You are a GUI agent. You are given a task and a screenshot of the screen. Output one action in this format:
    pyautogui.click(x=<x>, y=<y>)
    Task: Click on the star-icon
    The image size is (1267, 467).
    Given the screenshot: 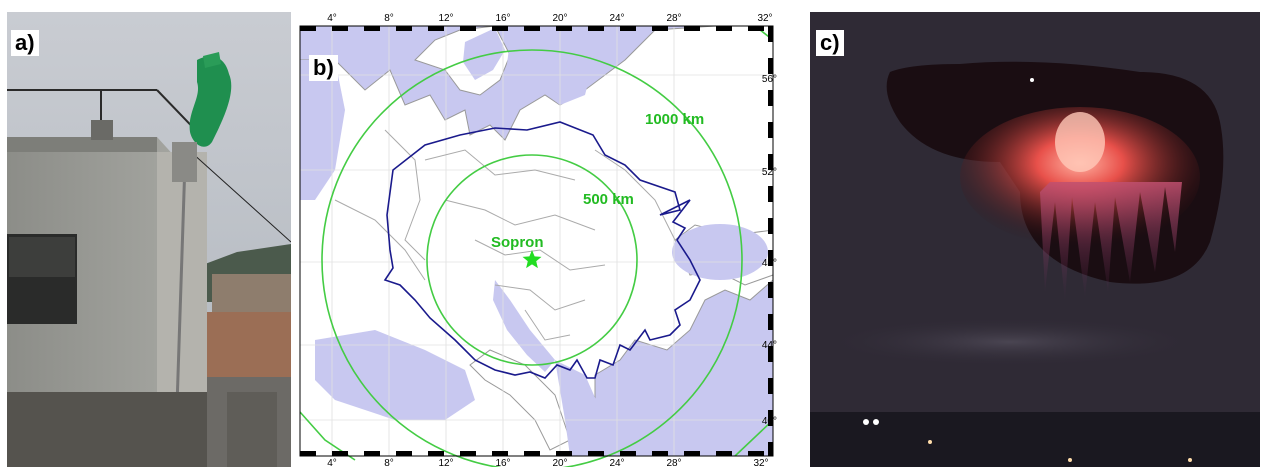 What is the action you would take?
    pyautogui.click(x=532, y=259)
    